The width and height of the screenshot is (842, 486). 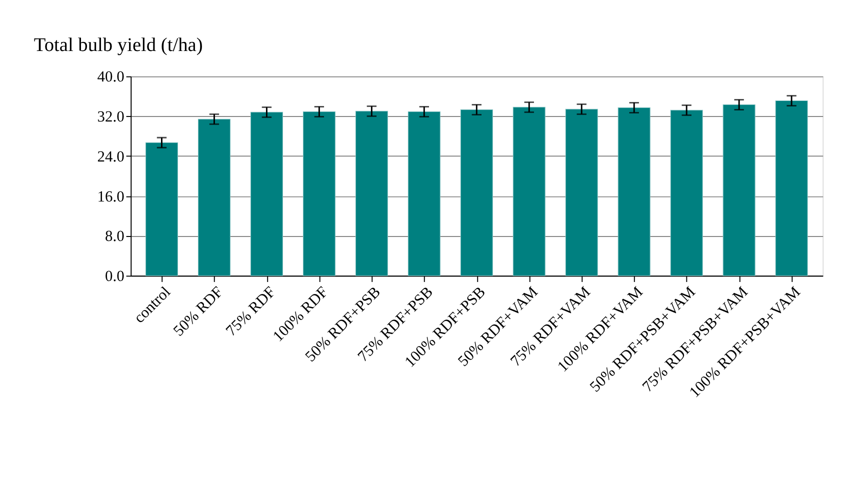 What do you see at coordinates (111, 77) in the screenshot?
I see `y-tick-label: 40.0` at bounding box center [111, 77].